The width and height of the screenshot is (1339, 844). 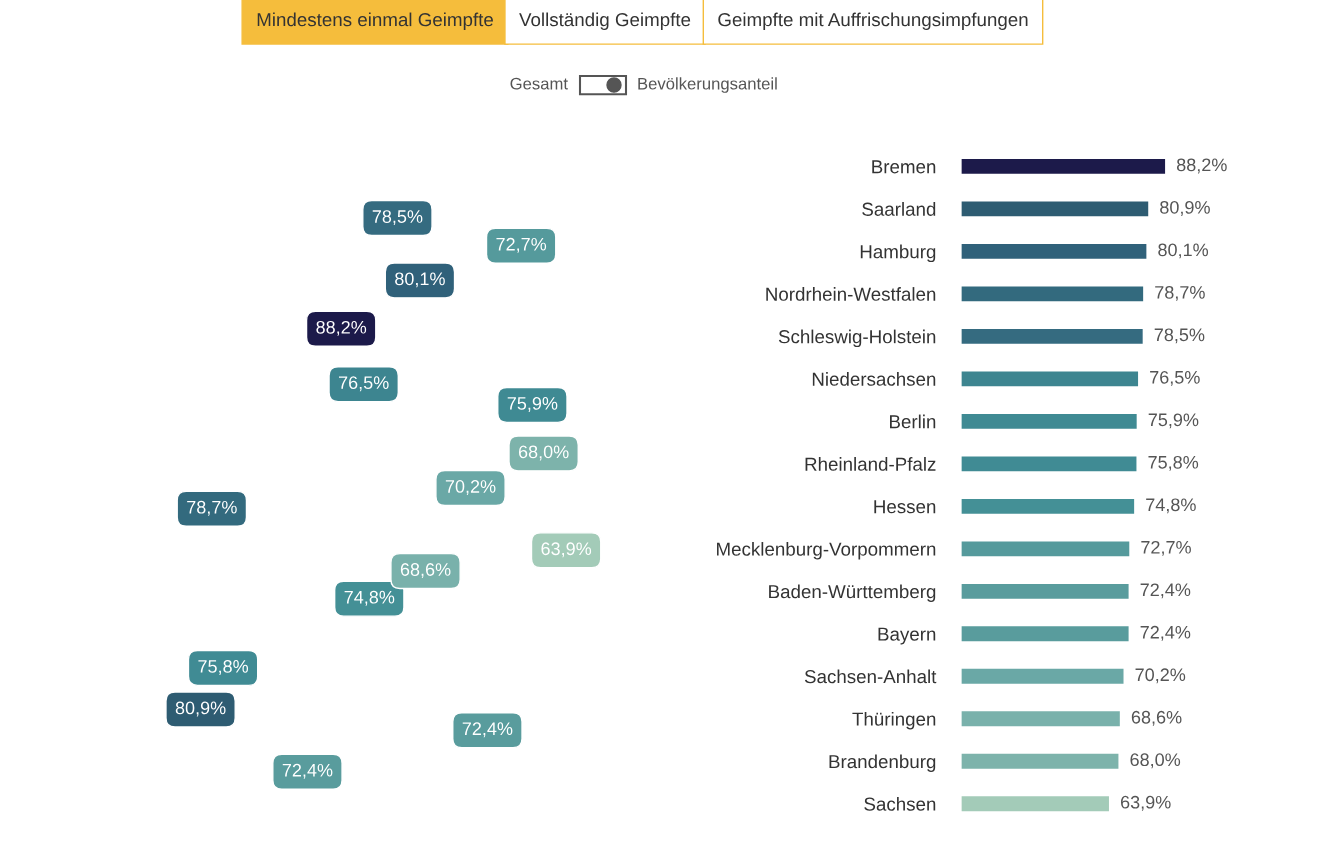 What do you see at coordinates (341, 328) in the screenshot?
I see `text: 88,2%` at bounding box center [341, 328].